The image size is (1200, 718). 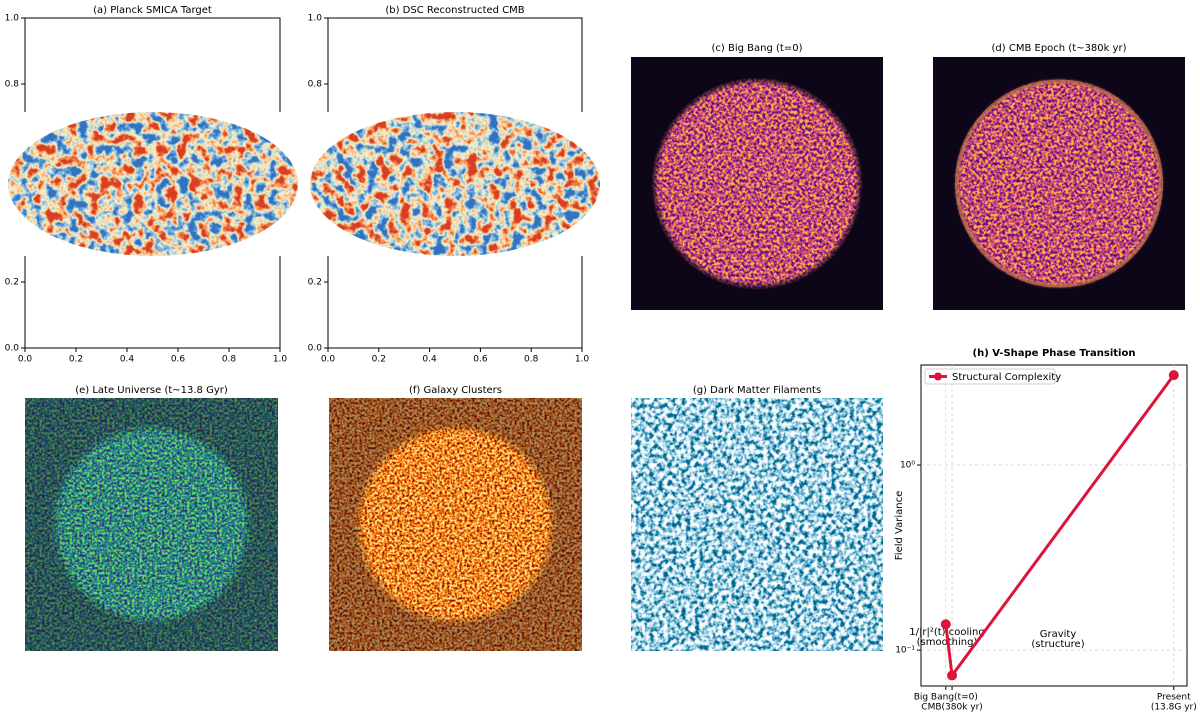 I want to click on axes-frame, so click(x=1054, y=525).